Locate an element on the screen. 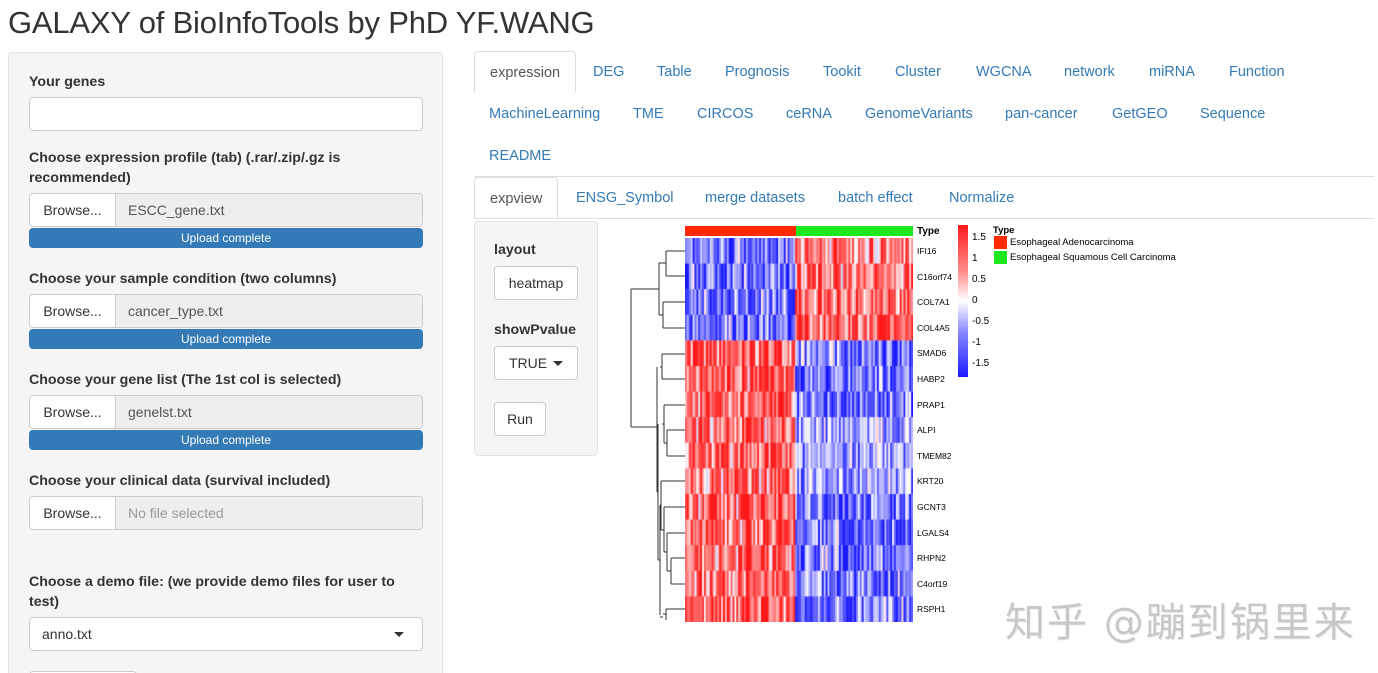 The width and height of the screenshot is (1378, 673). tab-expression: expression is located at coordinates (525, 72).